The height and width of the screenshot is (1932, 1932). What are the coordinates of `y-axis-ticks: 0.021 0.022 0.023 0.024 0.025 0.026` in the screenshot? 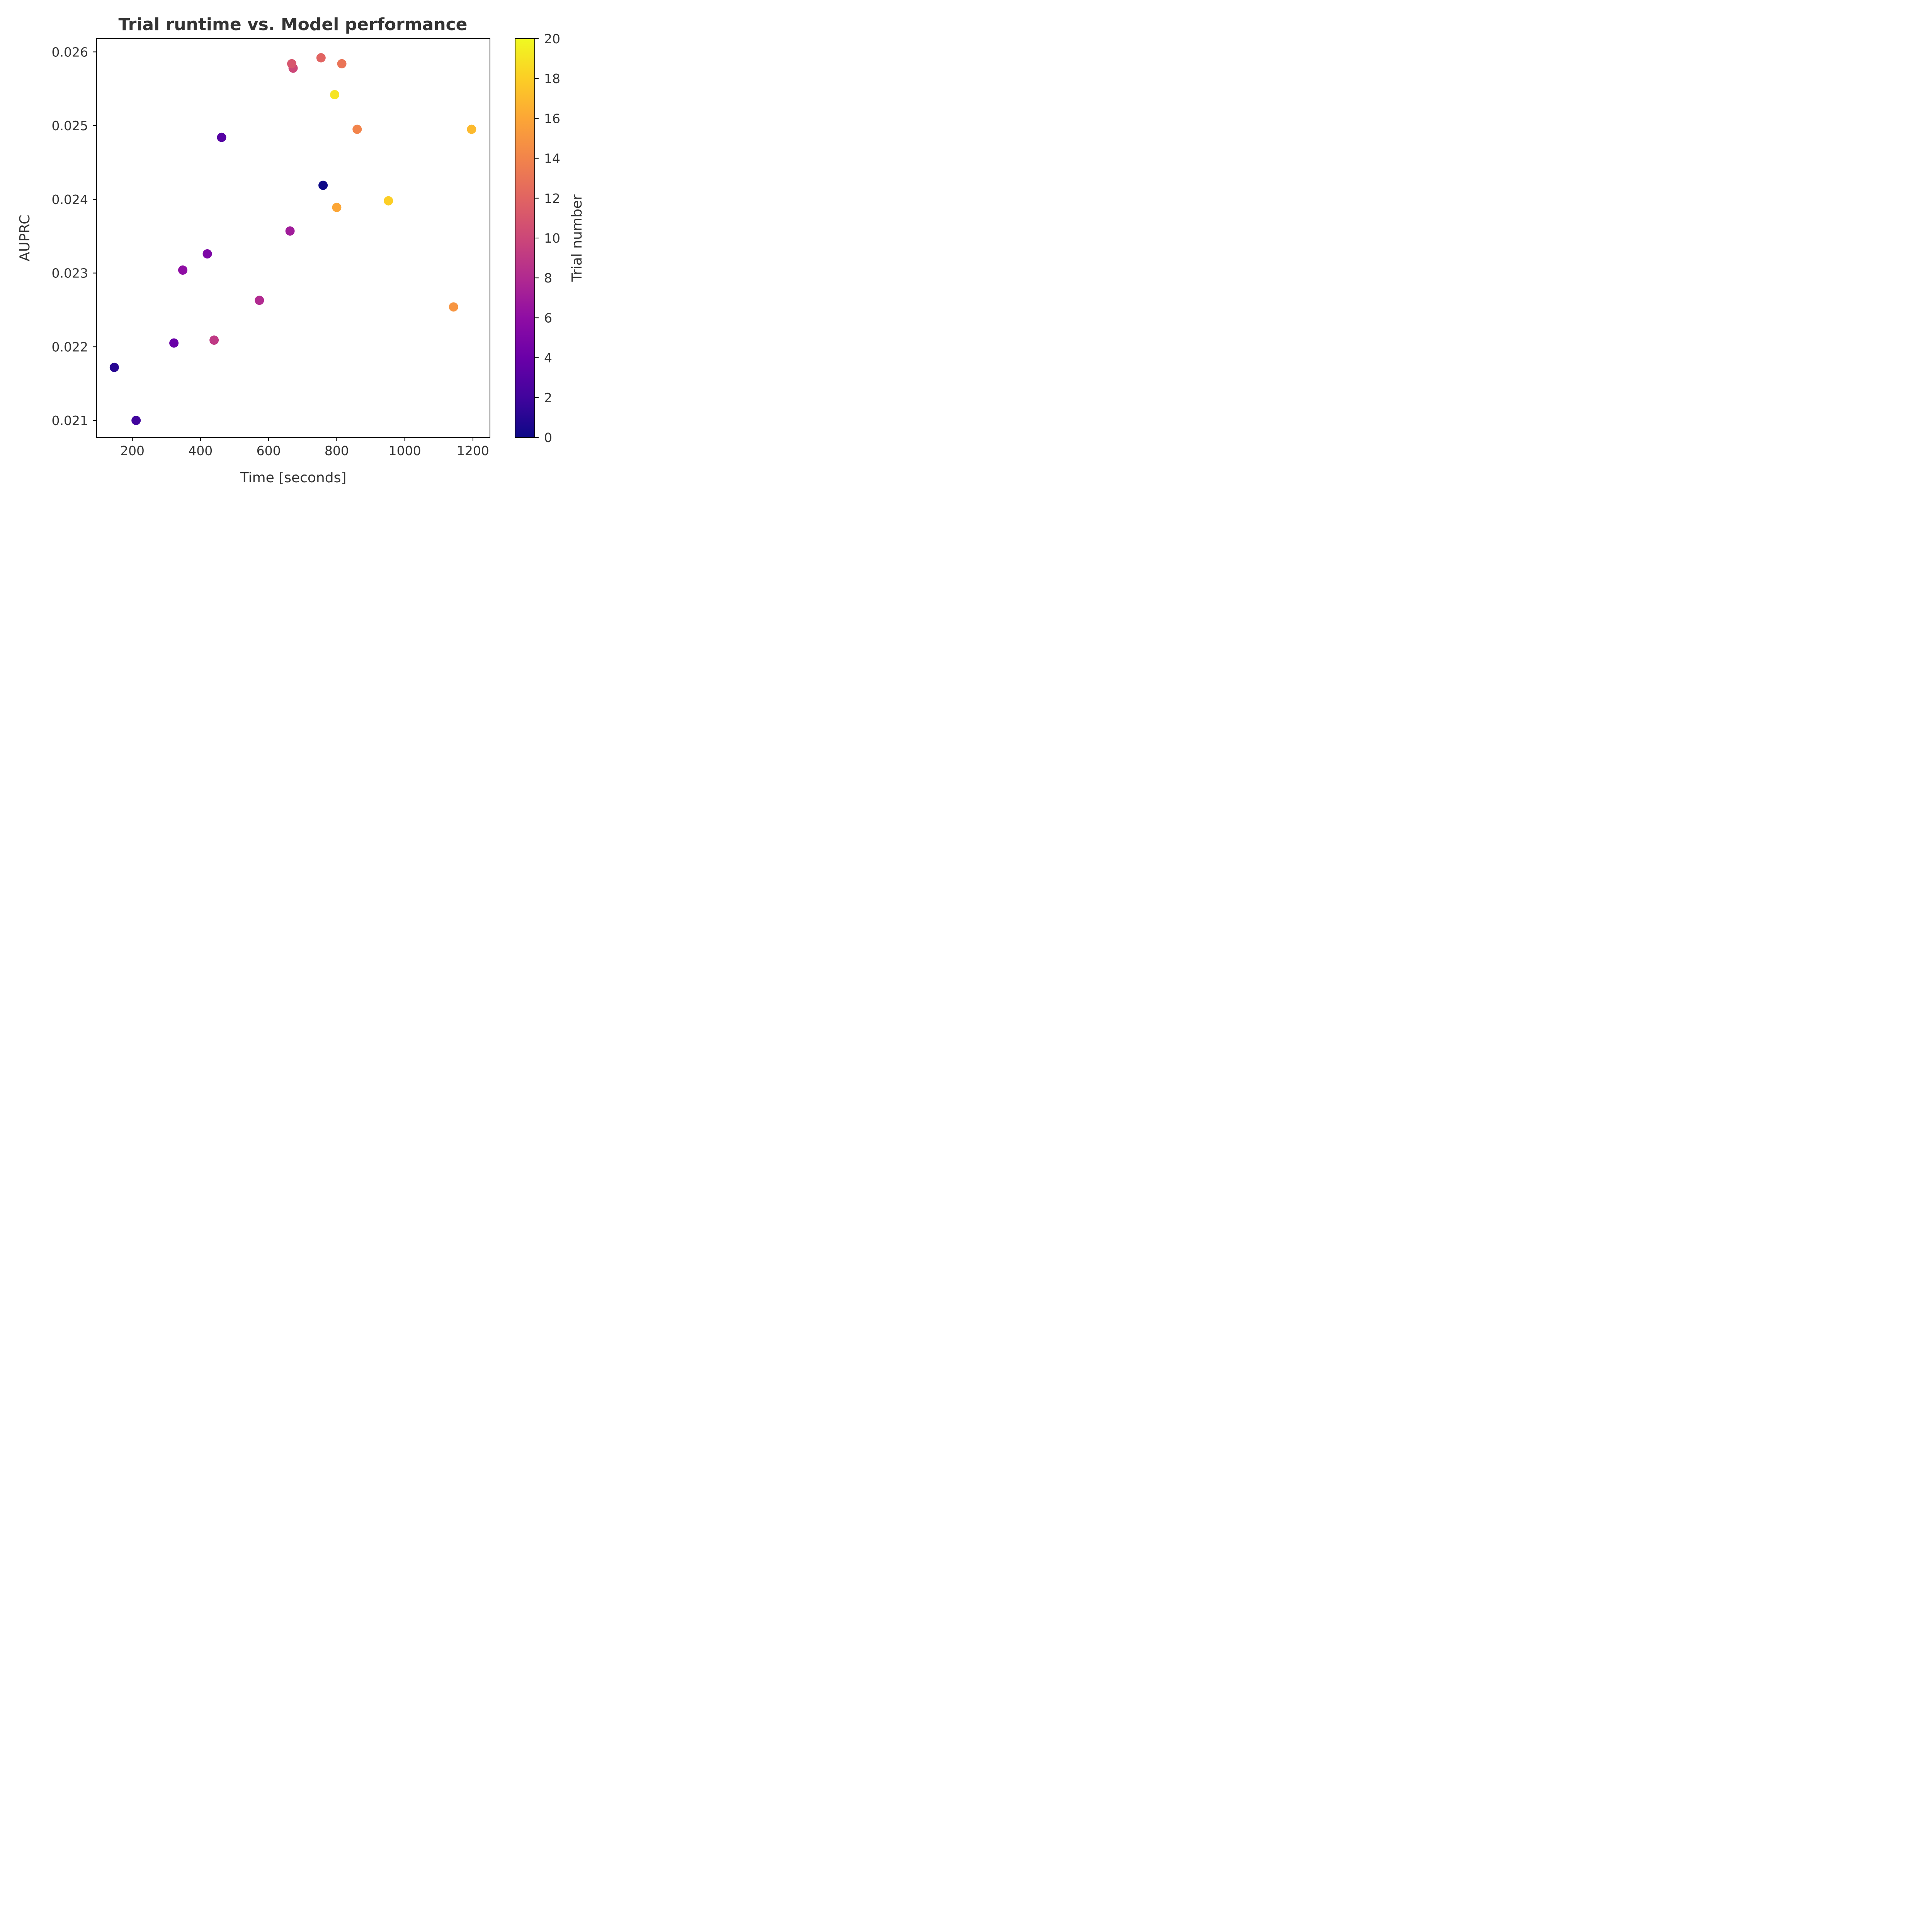 It's located at (74, 236).